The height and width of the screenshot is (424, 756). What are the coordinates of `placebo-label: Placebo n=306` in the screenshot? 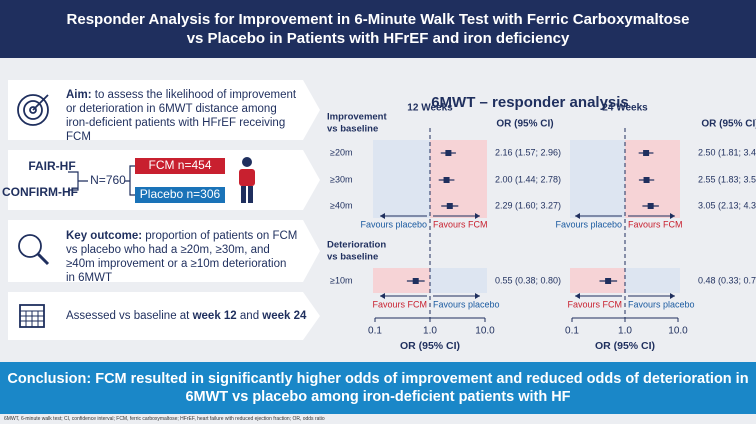 It's located at (180, 194).